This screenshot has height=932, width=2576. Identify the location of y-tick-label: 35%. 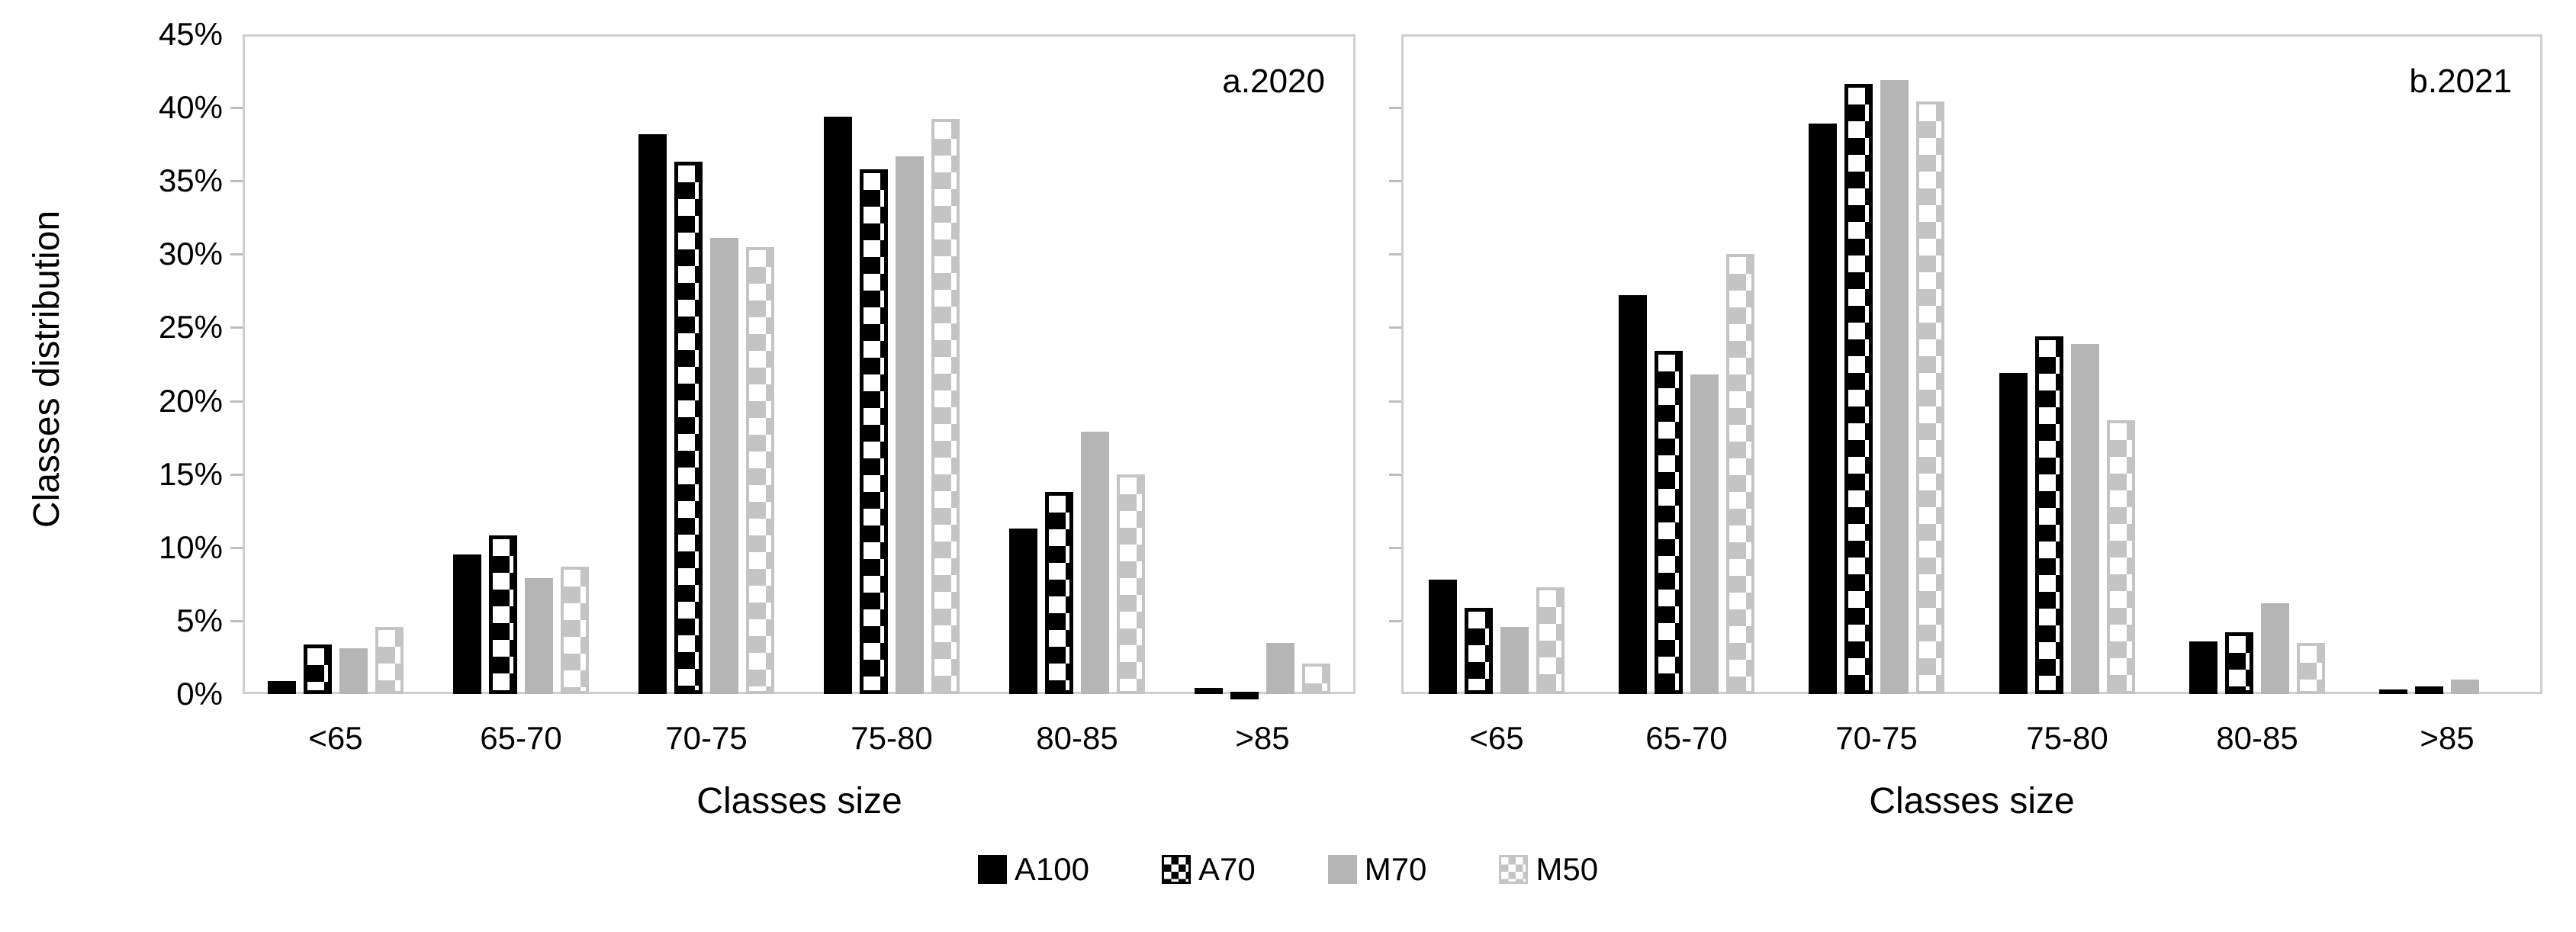
(191, 180).